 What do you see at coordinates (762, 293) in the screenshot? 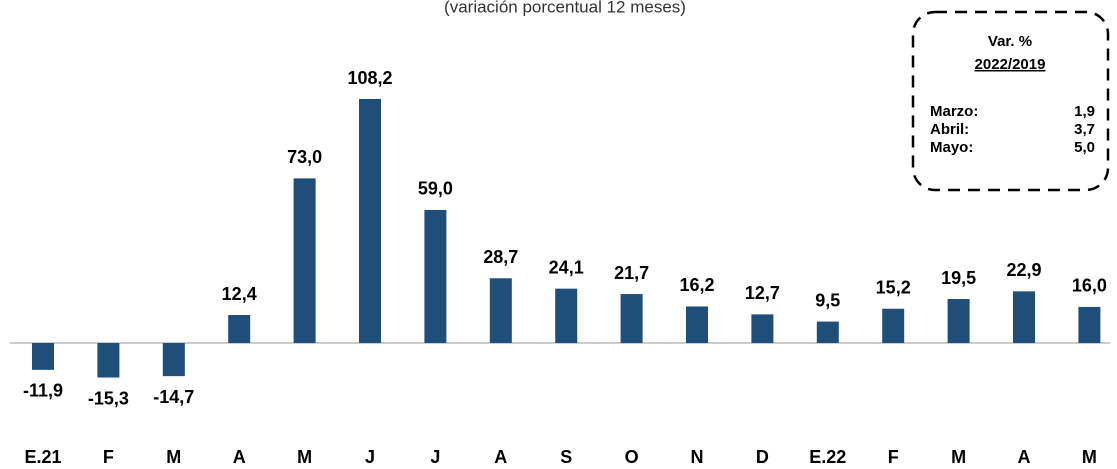
I see `value-label: 12,7` at bounding box center [762, 293].